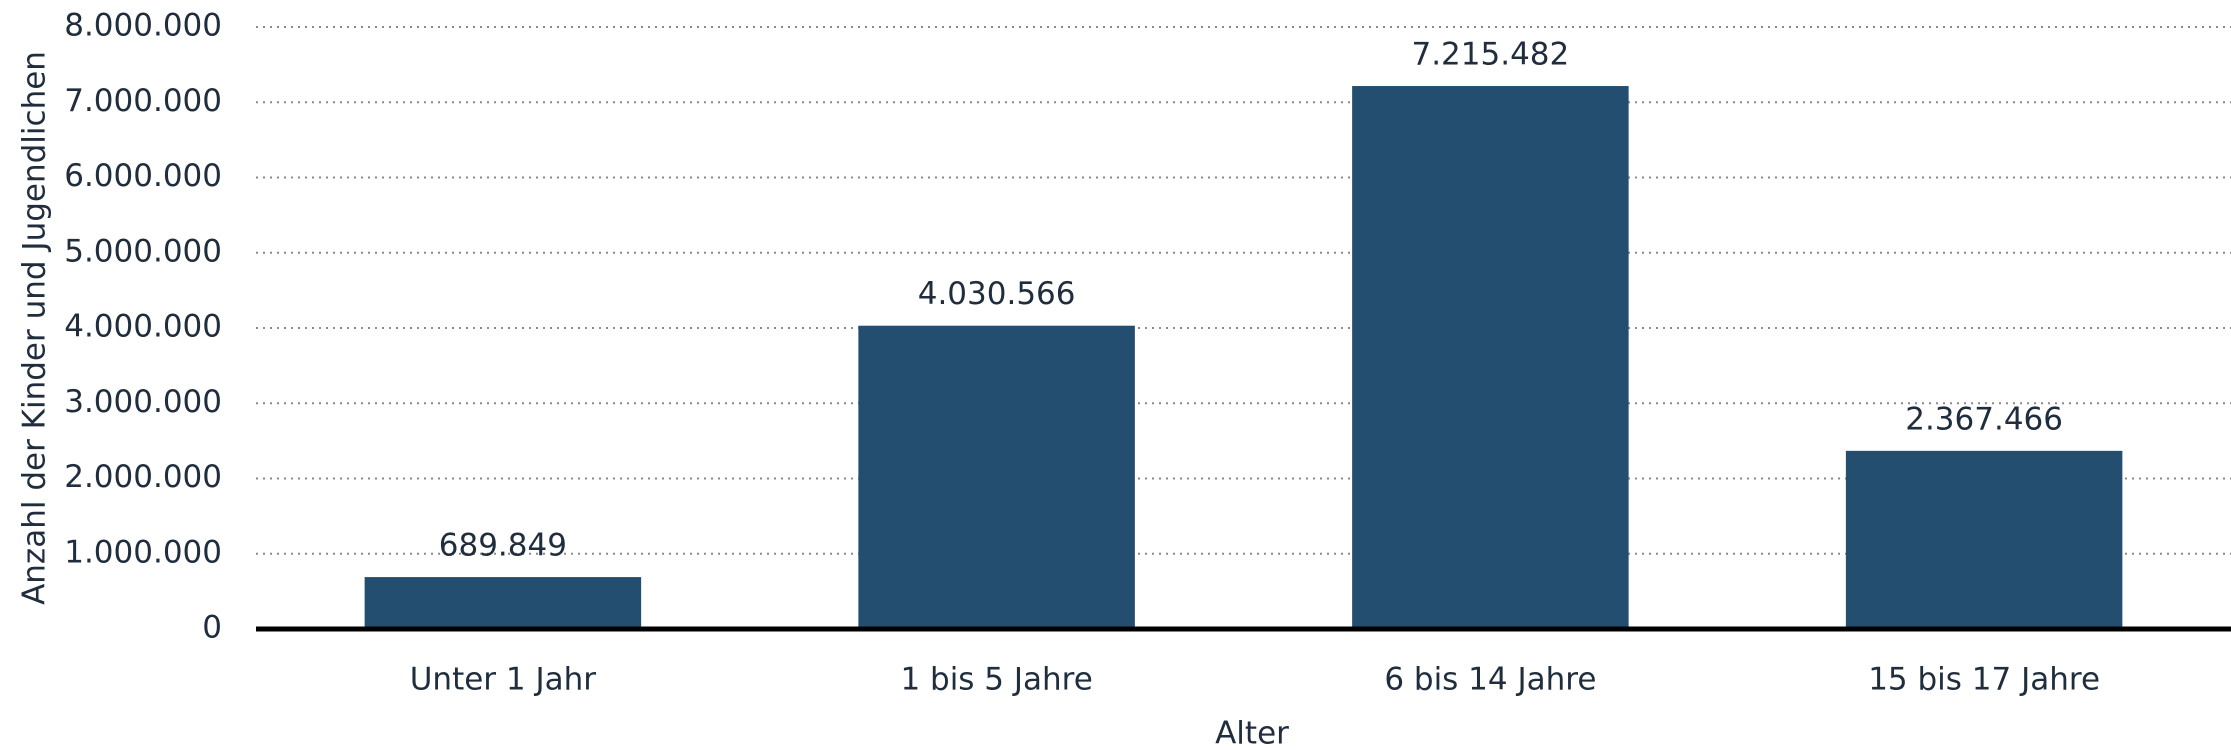 The width and height of the screenshot is (2231, 750). Describe the element at coordinates (997, 294) in the screenshot. I see `data-label: 4.030.566` at that location.